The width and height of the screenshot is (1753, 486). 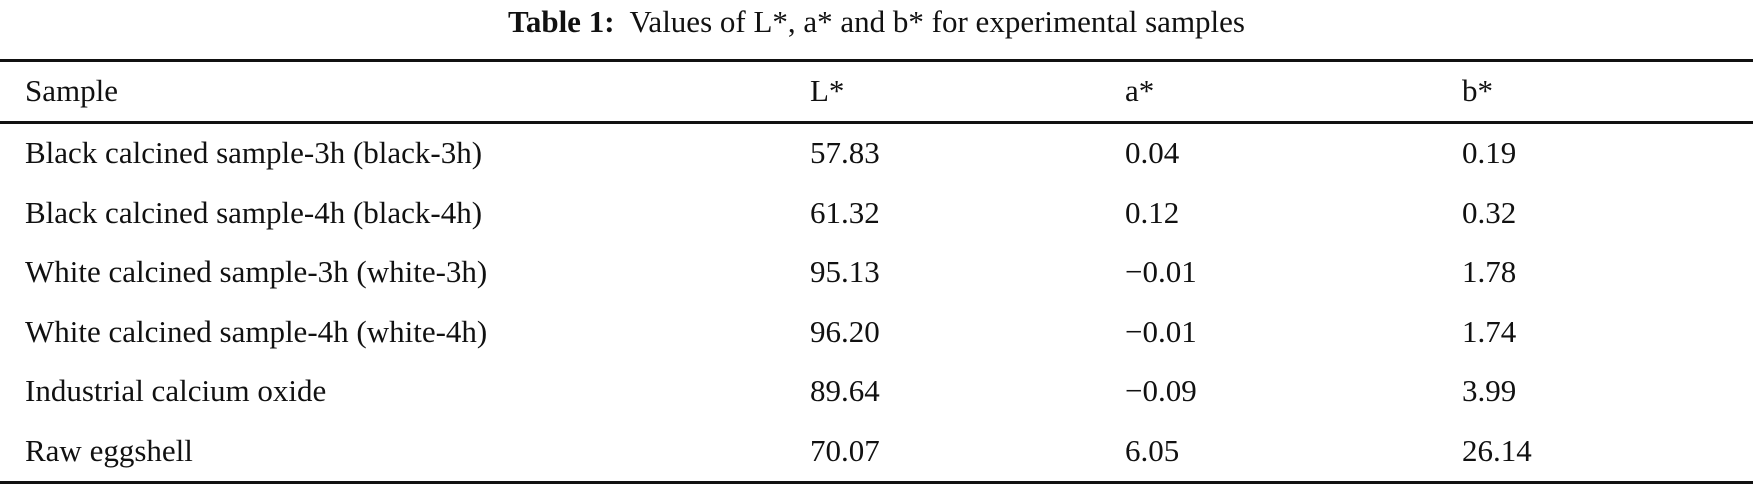 What do you see at coordinates (845, 391) in the screenshot?
I see `cell-l-value: 89.64` at bounding box center [845, 391].